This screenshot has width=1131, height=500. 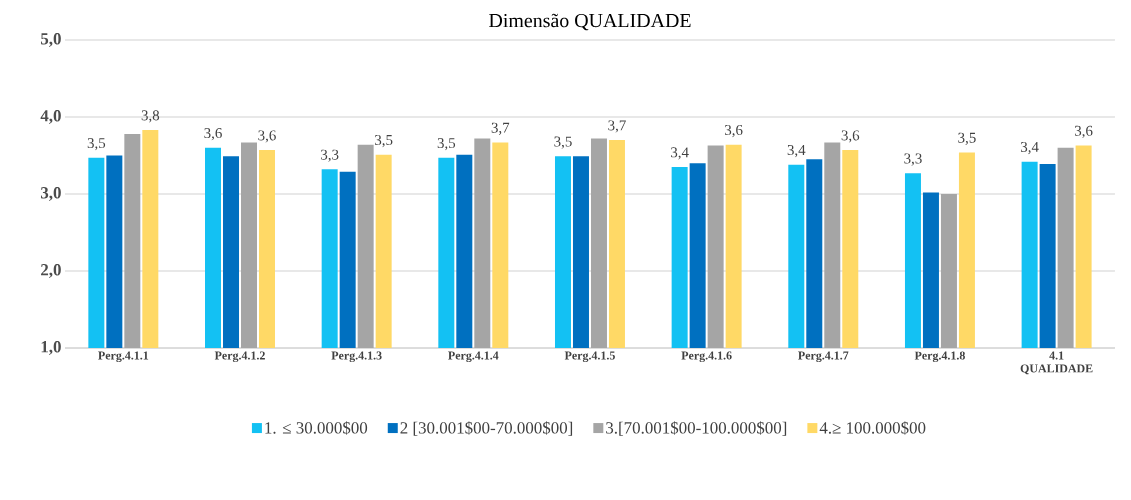 What do you see at coordinates (50, 117) in the screenshot?
I see `y-tick-label: 4,0` at bounding box center [50, 117].